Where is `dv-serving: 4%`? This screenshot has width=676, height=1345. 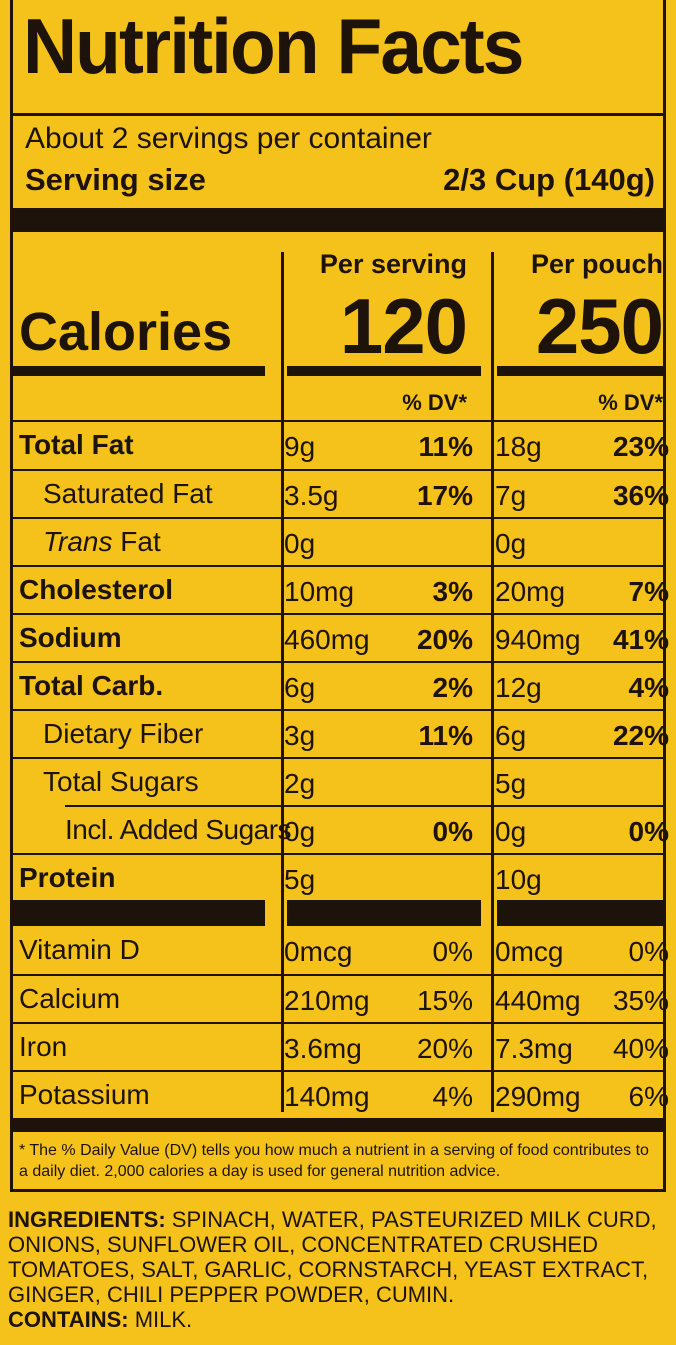 dv-serving: 4% is located at coordinates (452, 1096).